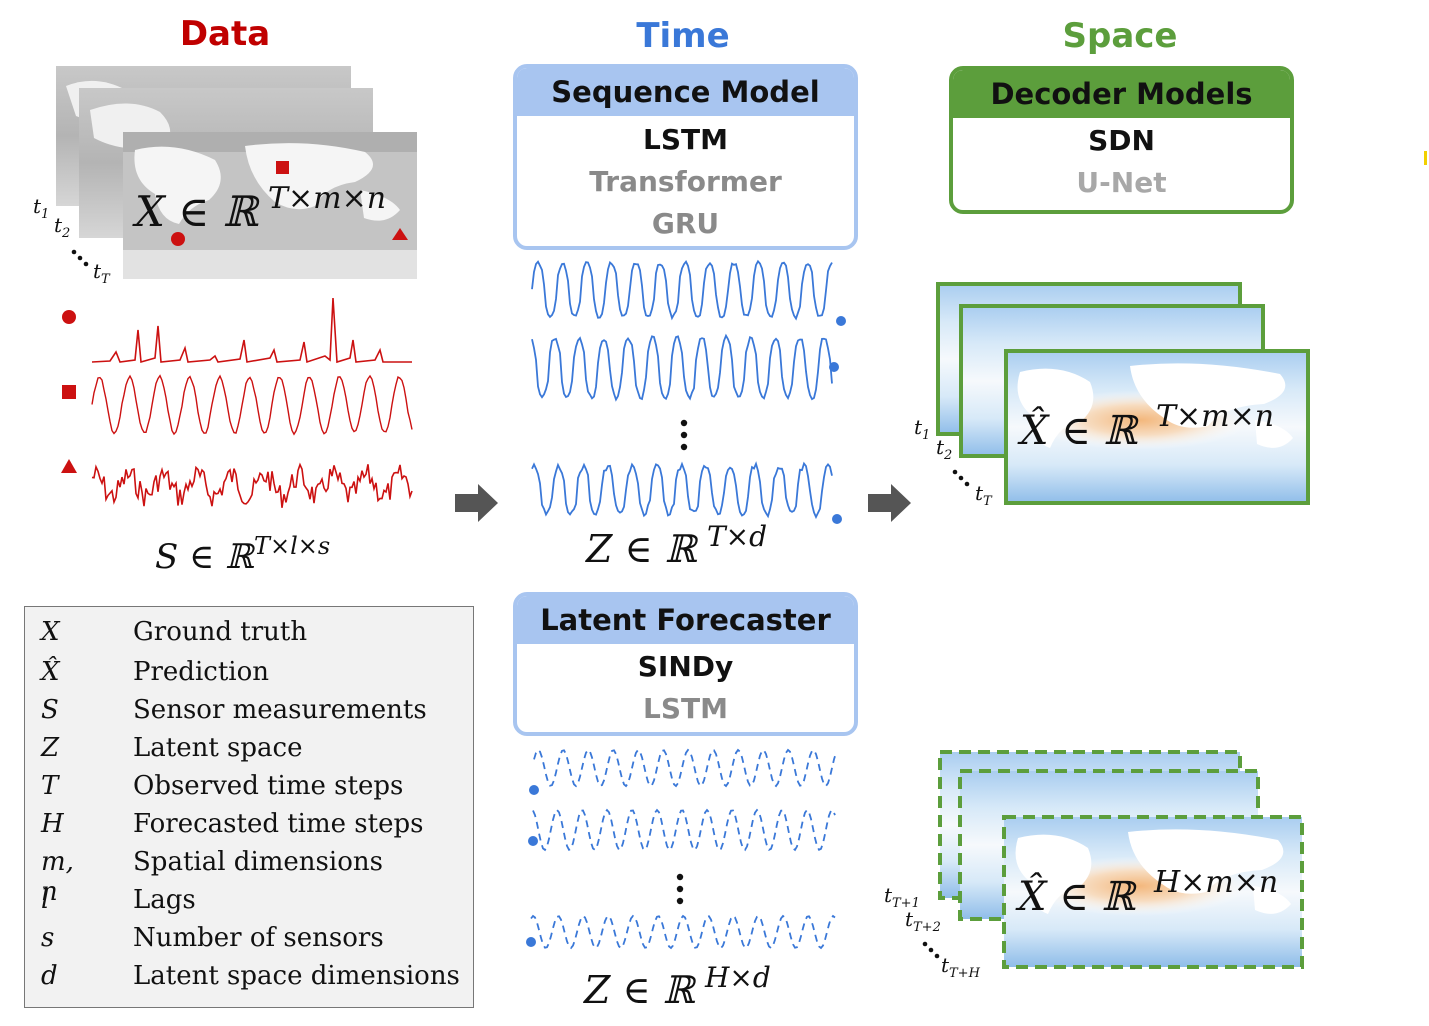 The height and width of the screenshot is (1026, 1429). What do you see at coordinates (1123, 393) in the screenshot?
I see `prediction-map-stack-observed` at bounding box center [1123, 393].